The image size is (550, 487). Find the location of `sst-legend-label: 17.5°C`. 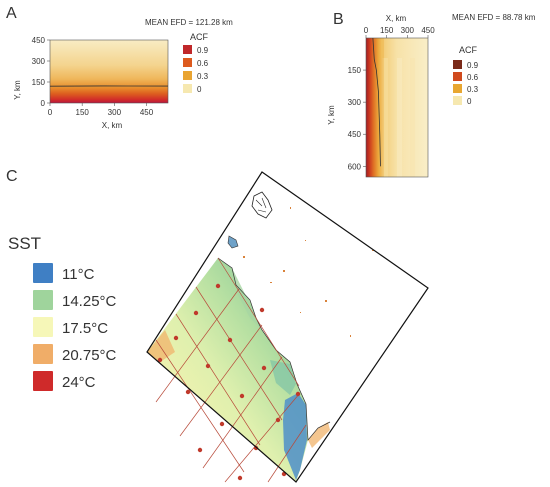

sst-legend-label: 17.5°C is located at coordinates (85, 328).